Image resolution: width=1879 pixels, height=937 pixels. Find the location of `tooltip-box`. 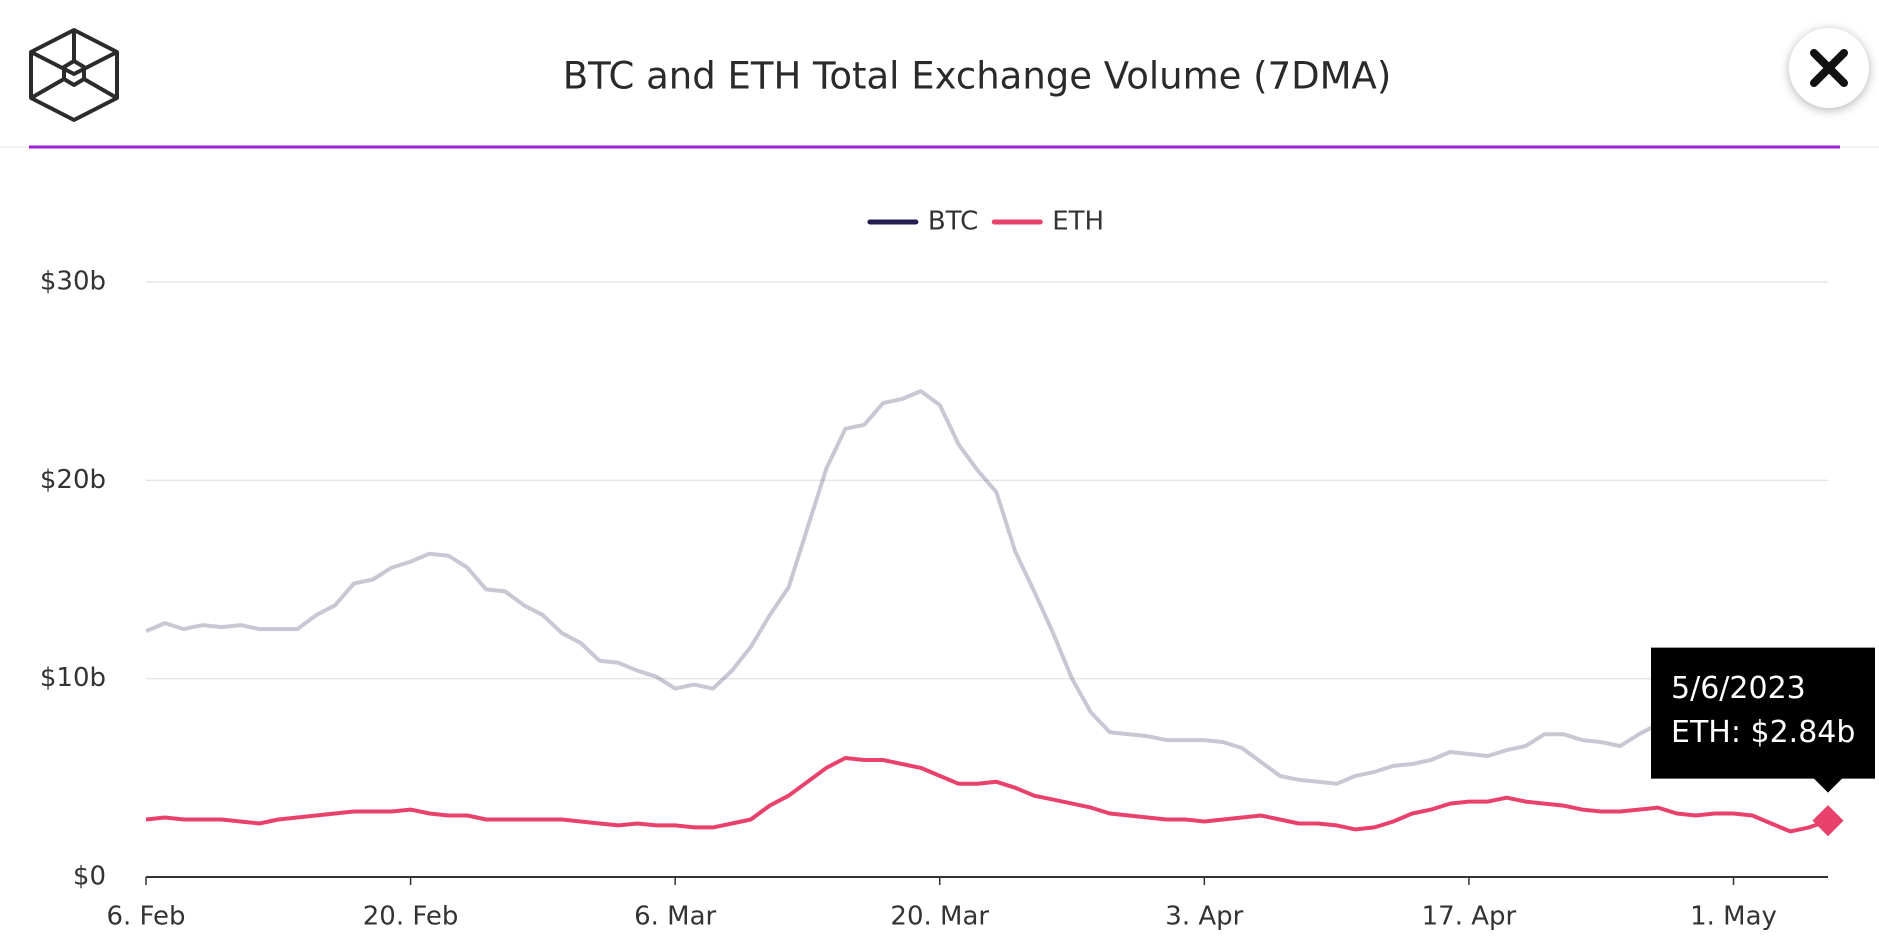

tooltip-box is located at coordinates (1763, 720).